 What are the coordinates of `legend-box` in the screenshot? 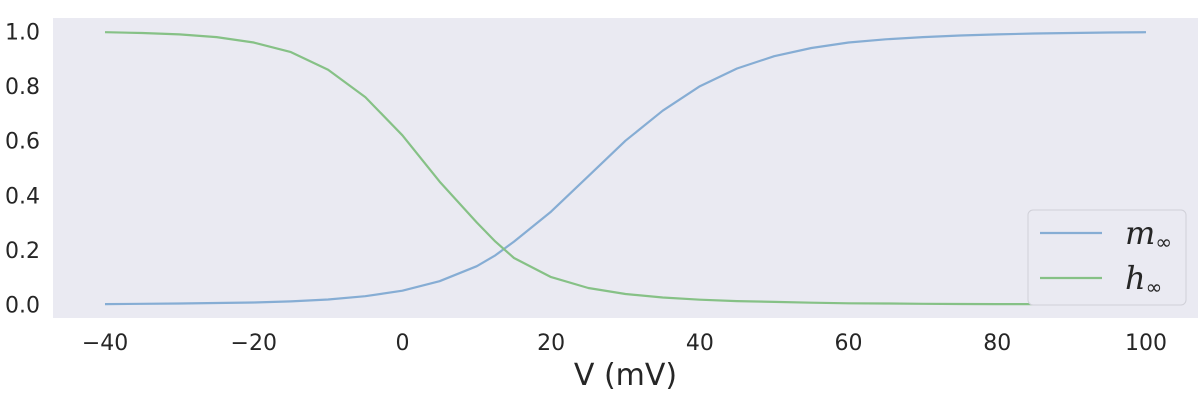 It's located at (1107, 257).